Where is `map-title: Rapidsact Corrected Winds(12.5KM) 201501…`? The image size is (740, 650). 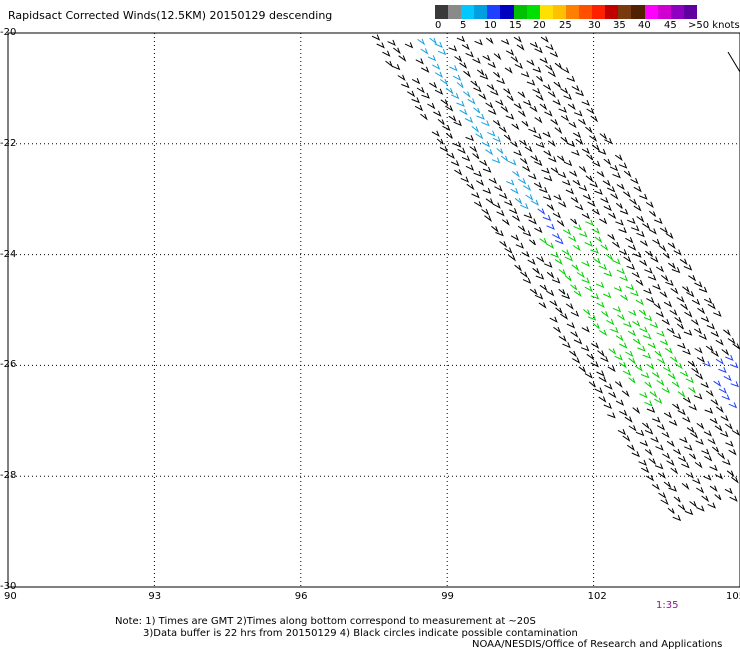 map-title: Rapidsact Corrected Winds(12.5KM) 201501… is located at coordinates (170, 15).